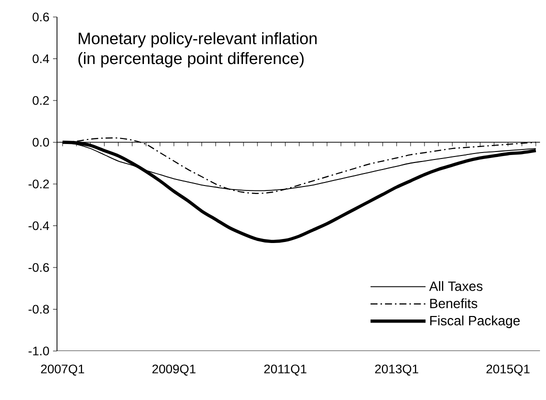 The width and height of the screenshot is (546, 400). What do you see at coordinates (174, 370) in the screenshot?
I see `x-tick-label: 2009Q1` at bounding box center [174, 370].